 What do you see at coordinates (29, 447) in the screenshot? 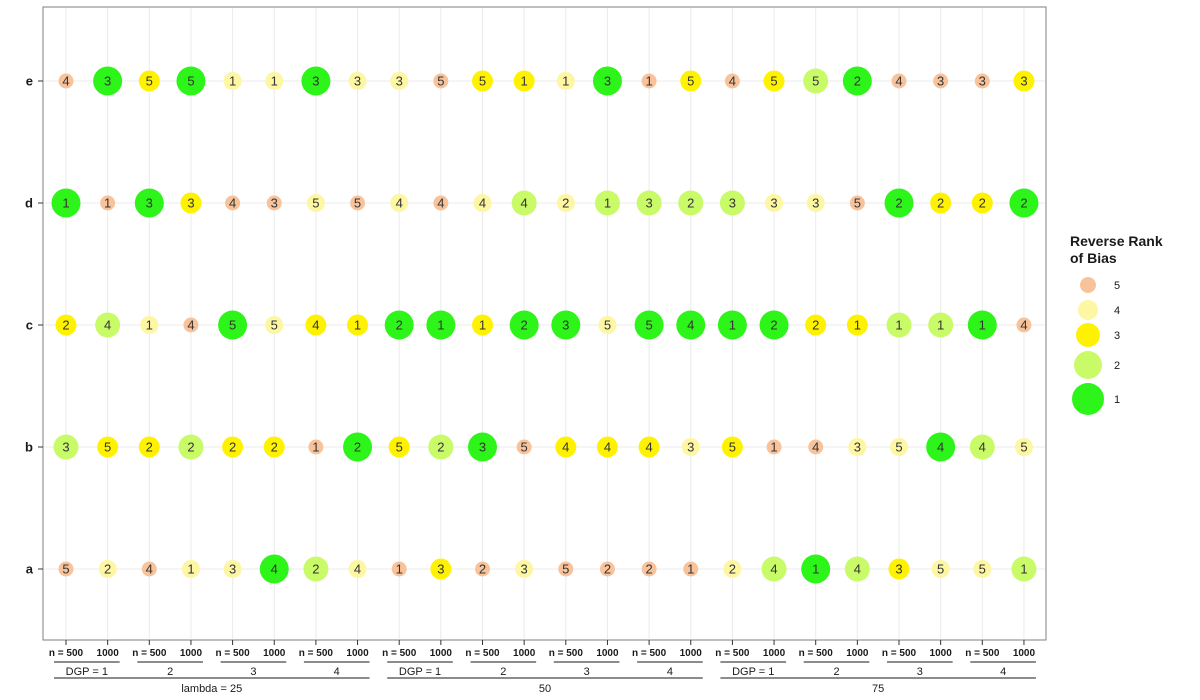
I see `y-tick-label: b` at bounding box center [29, 447].